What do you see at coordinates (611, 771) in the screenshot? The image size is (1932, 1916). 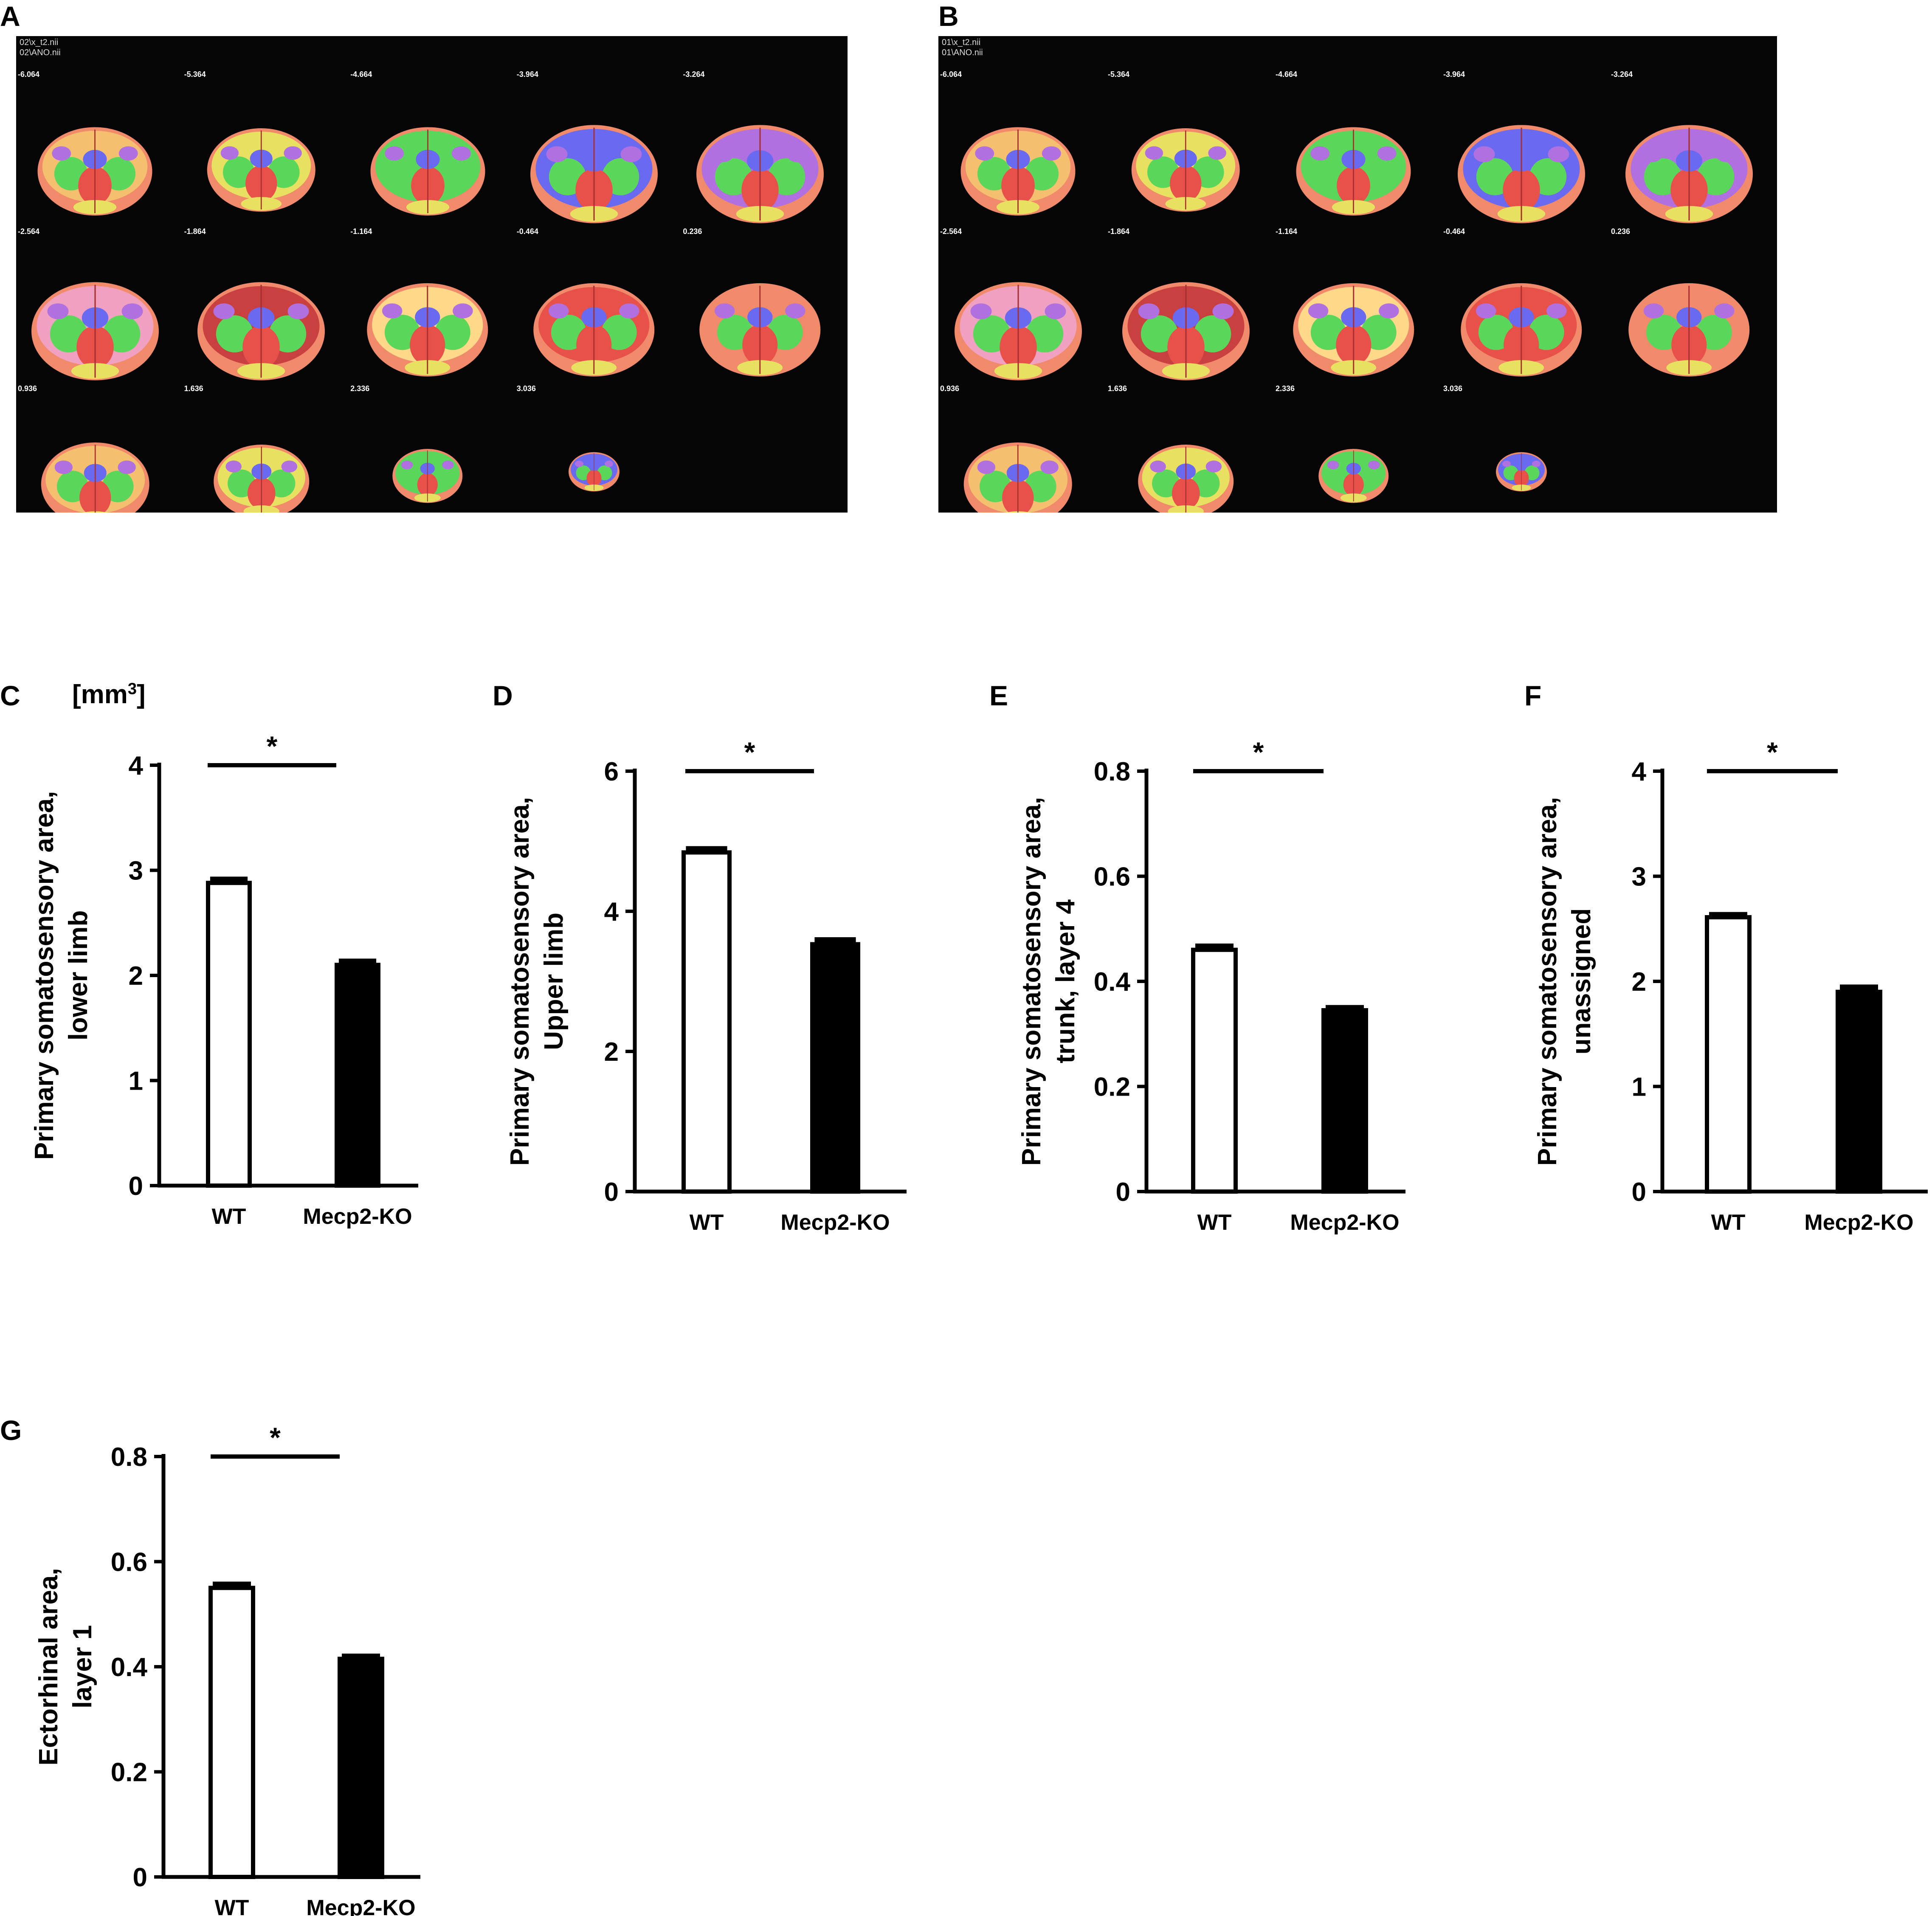 I see `y-tick-label: 6` at bounding box center [611, 771].